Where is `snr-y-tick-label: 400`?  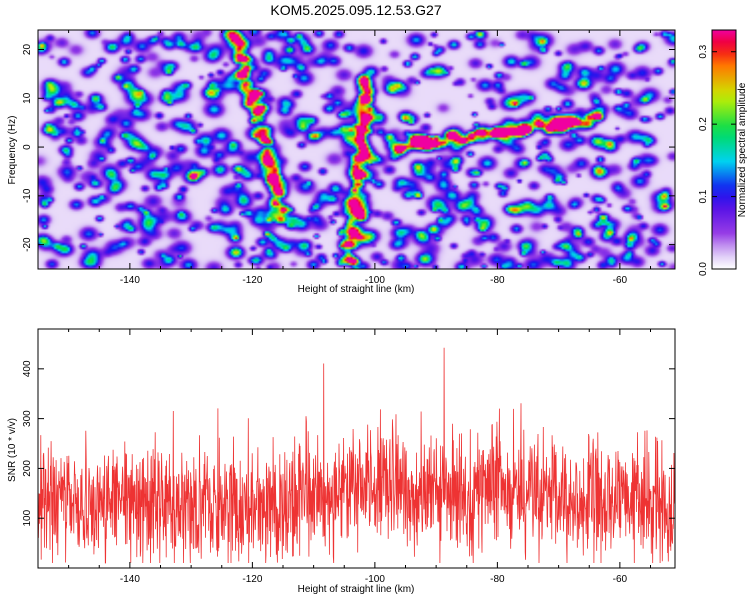 snr-y-tick-label: 400 is located at coordinates (27, 368).